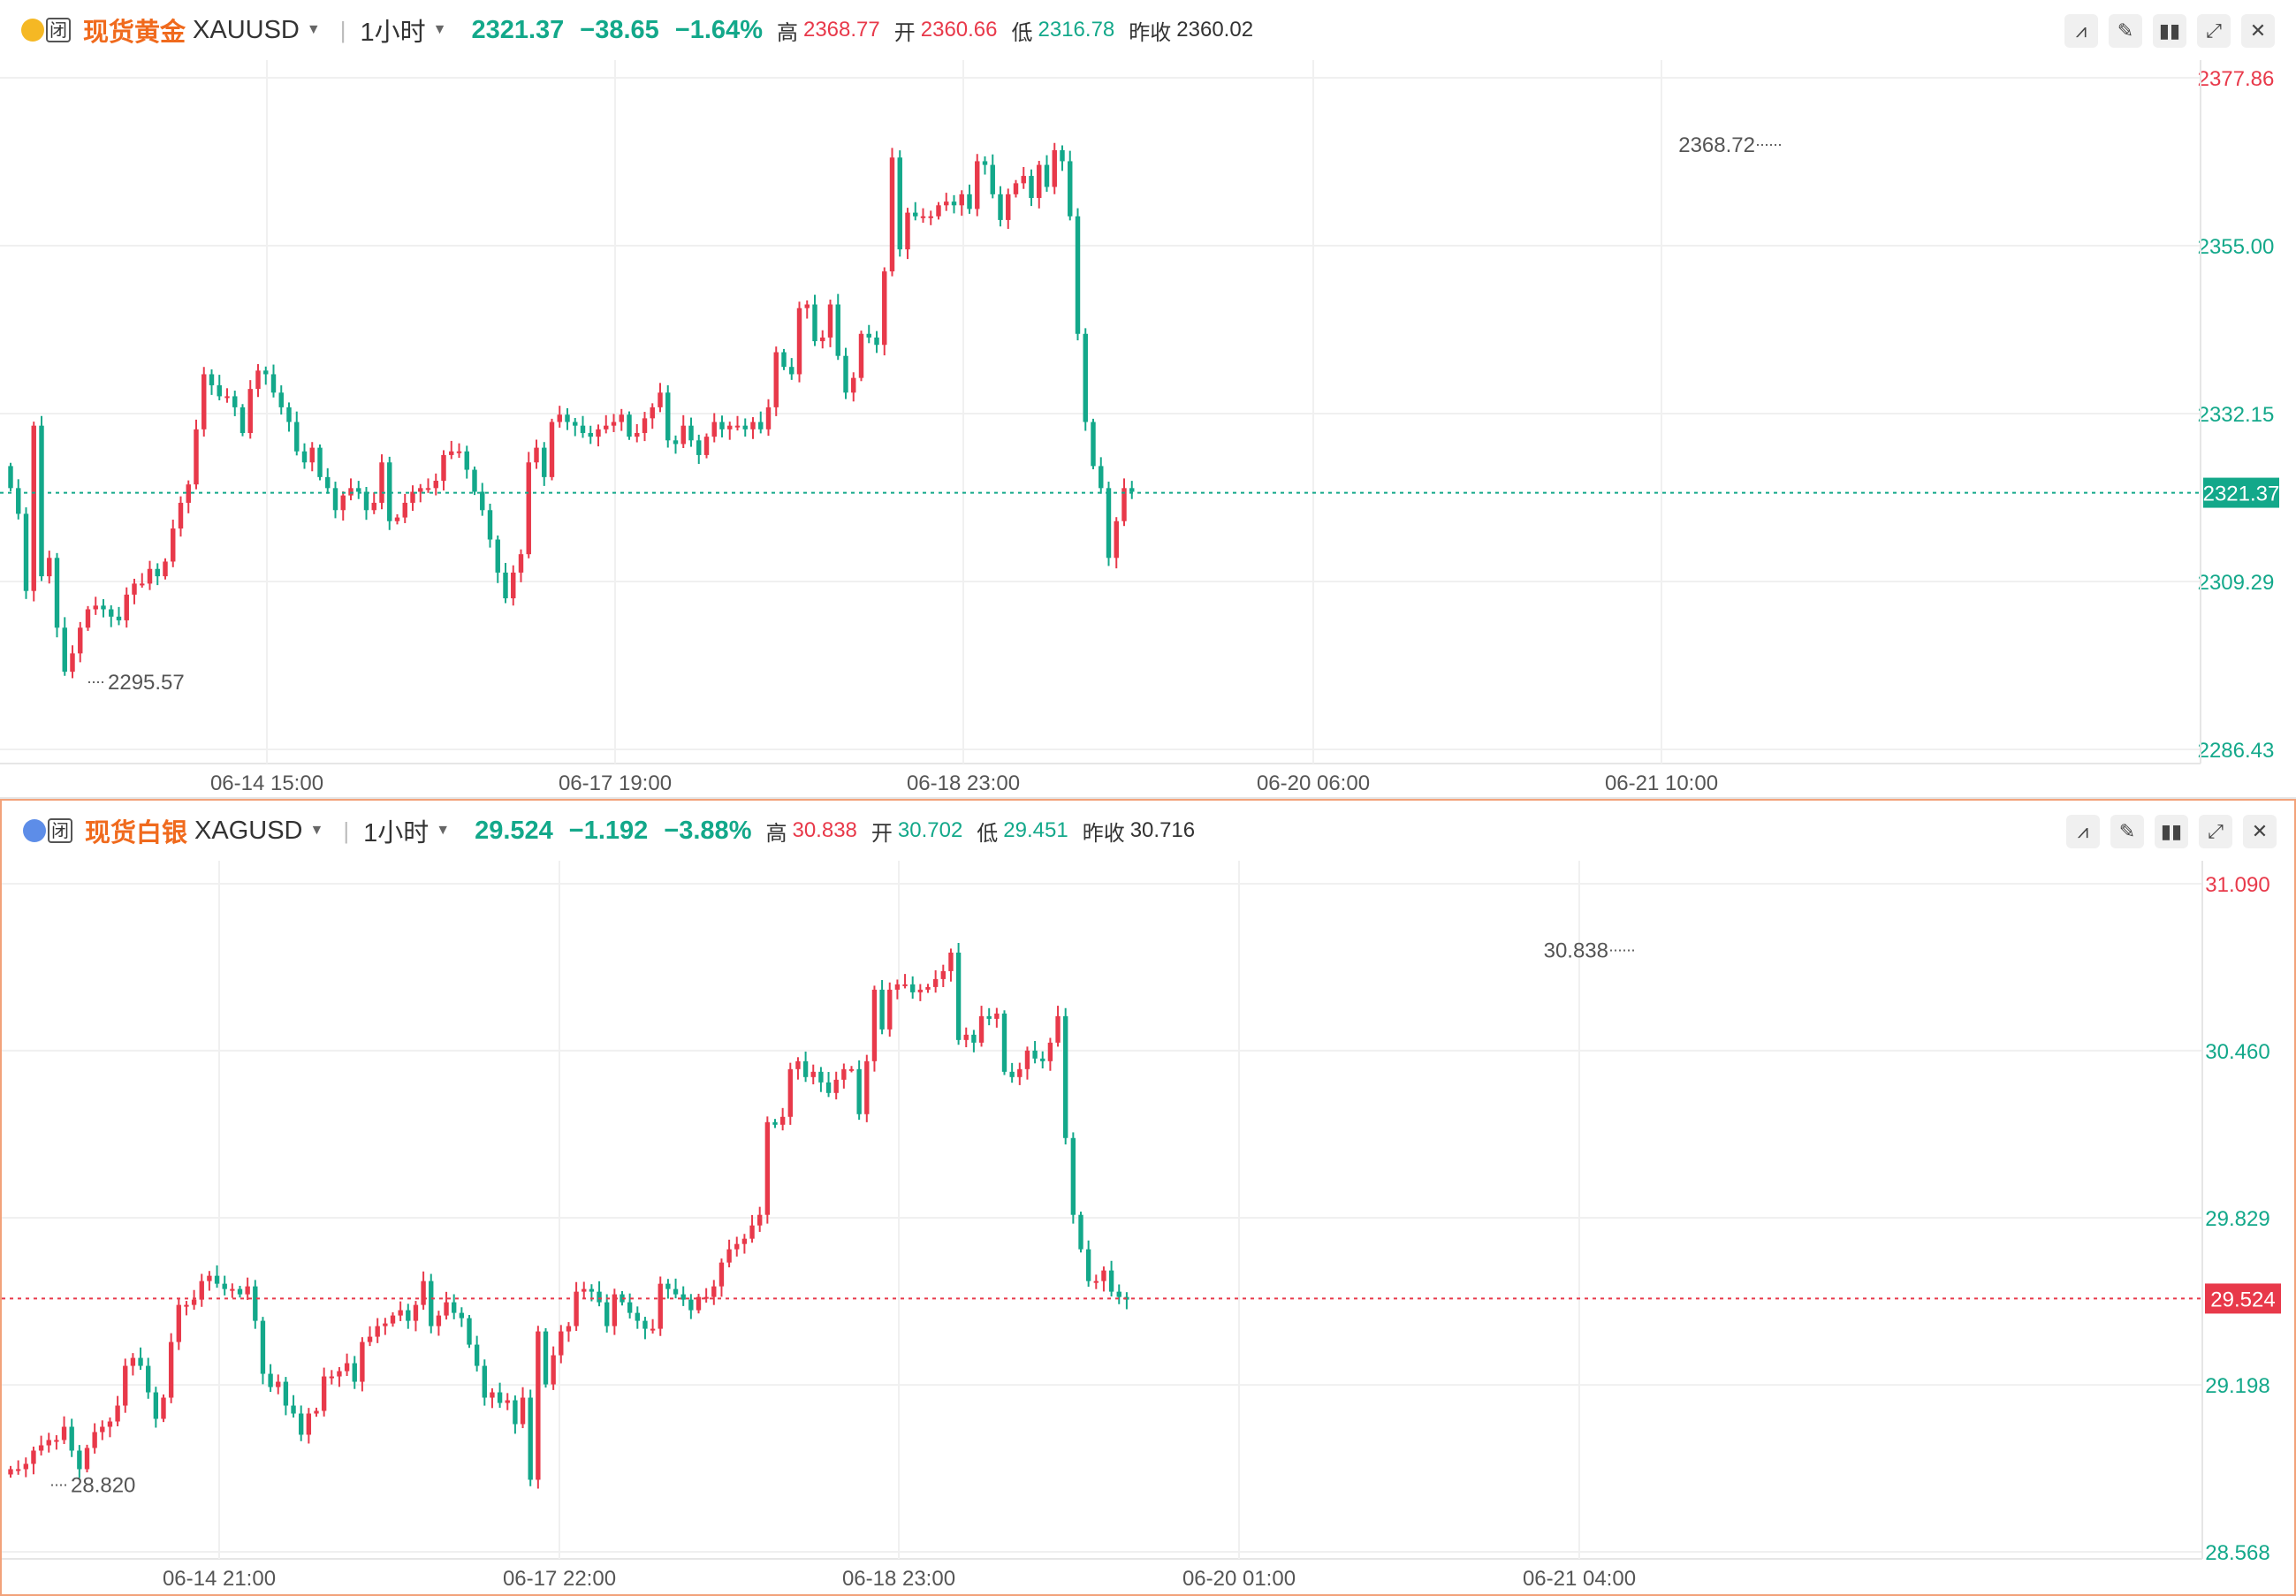  What do you see at coordinates (2237, 1553) in the screenshot?
I see `y-axis-tick-label: 28.568` at bounding box center [2237, 1553].